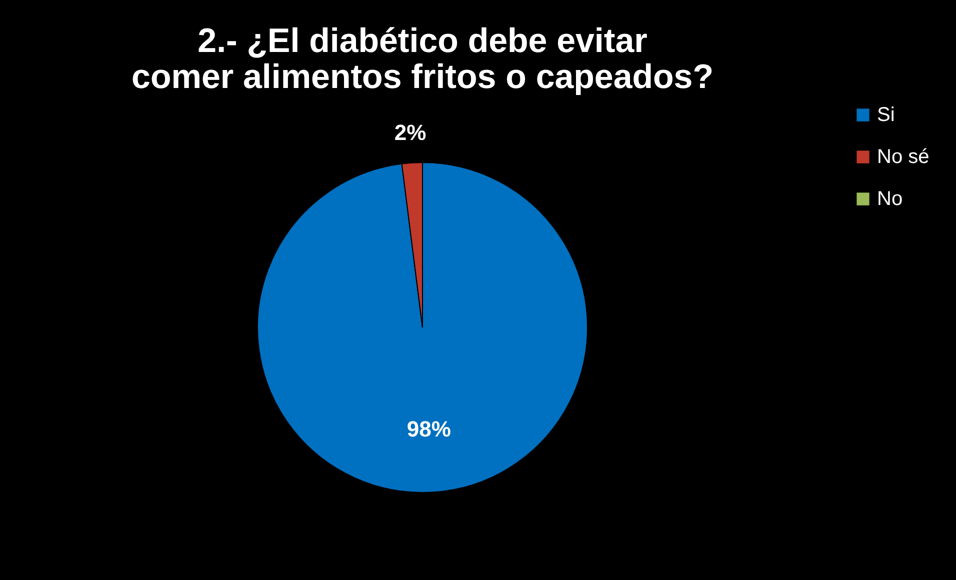 The height and width of the screenshot is (580, 956). I want to click on legend-label: No sé, so click(903, 157).